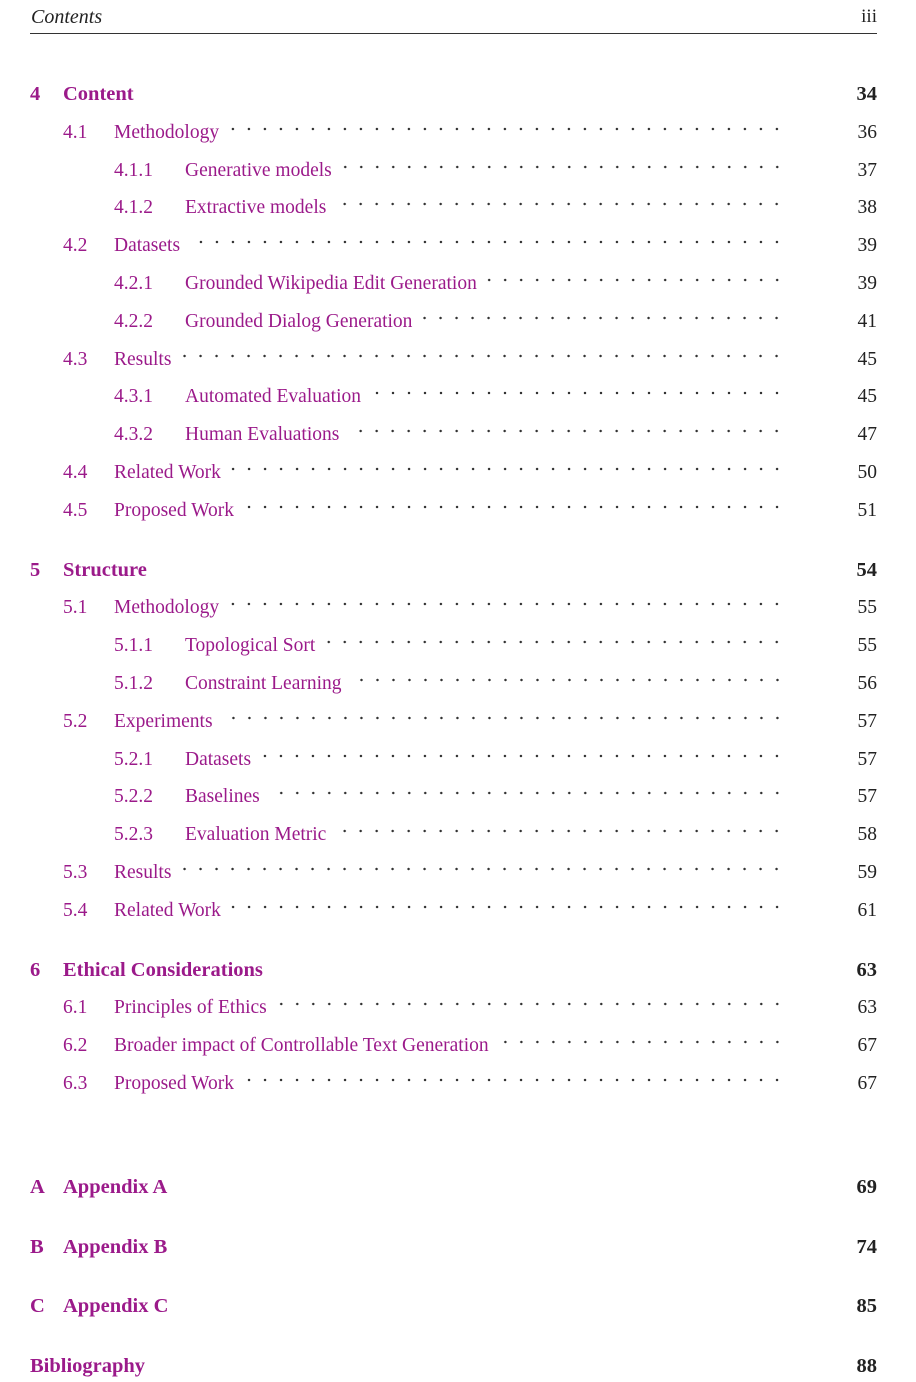 This screenshot has height=1382, width=916. Describe the element at coordinates (867, 683) in the screenshot. I see `toc-entry-page: 56` at that location.